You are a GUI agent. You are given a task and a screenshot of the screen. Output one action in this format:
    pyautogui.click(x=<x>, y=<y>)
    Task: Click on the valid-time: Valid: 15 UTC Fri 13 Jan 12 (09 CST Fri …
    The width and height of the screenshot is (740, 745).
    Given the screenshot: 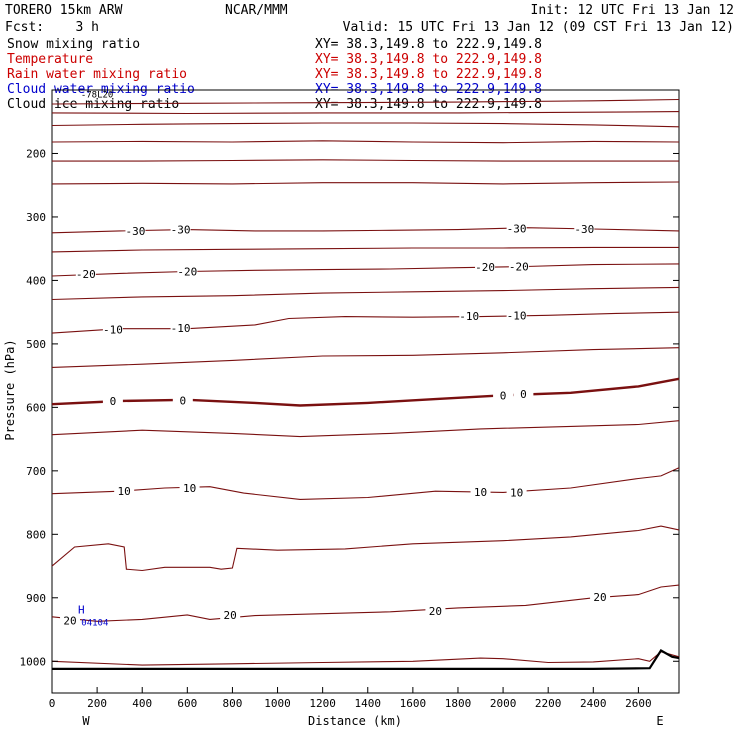 What is the action you would take?
    pyautogui.click(x=538, y=27)
    